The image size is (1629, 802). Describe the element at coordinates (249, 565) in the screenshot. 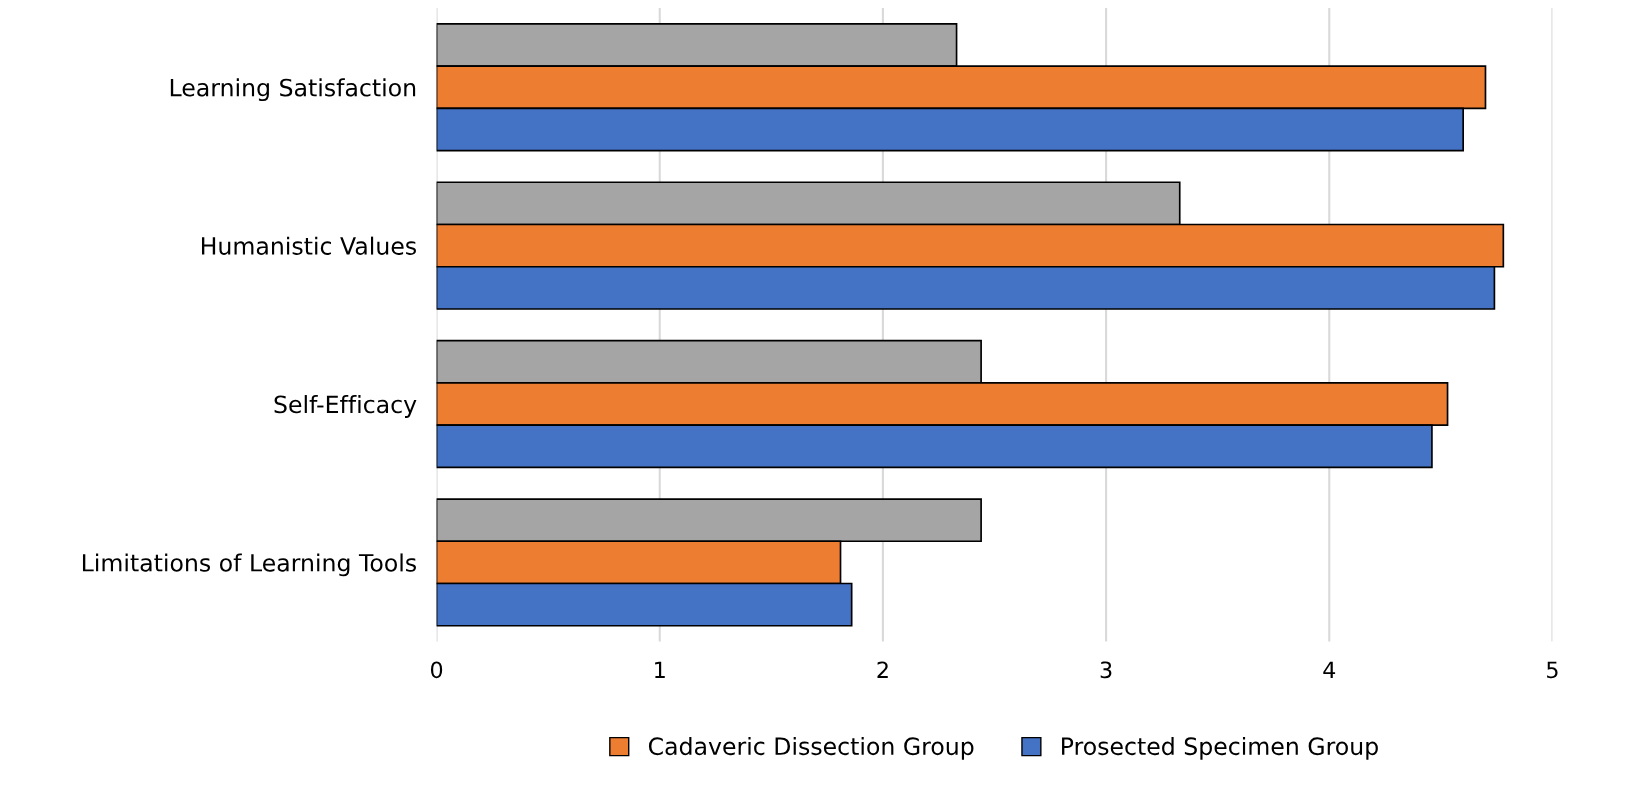

I see `y-tick-label: Limitations of Learning Tools` at that location.